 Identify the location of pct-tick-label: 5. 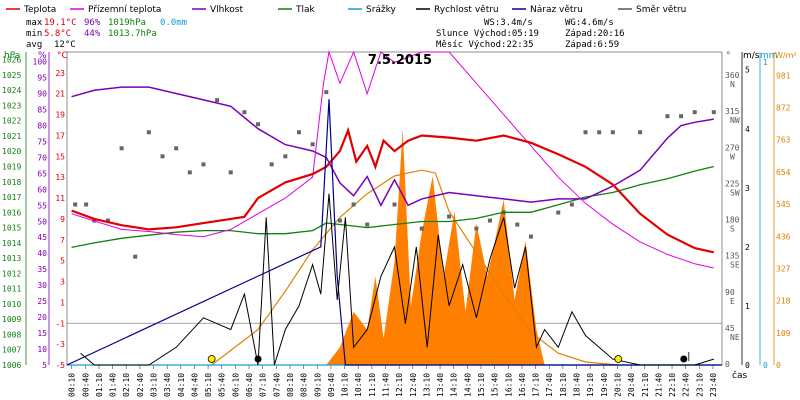
(44, 365).